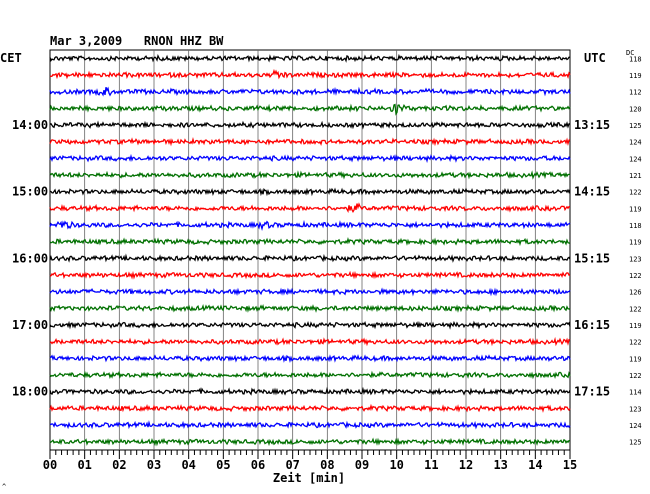 The image size is (650, 494). What do you see at coordinates (635, 393) in the screenshot?
I see `dc-value: 114` at bounding box center [635, 393].